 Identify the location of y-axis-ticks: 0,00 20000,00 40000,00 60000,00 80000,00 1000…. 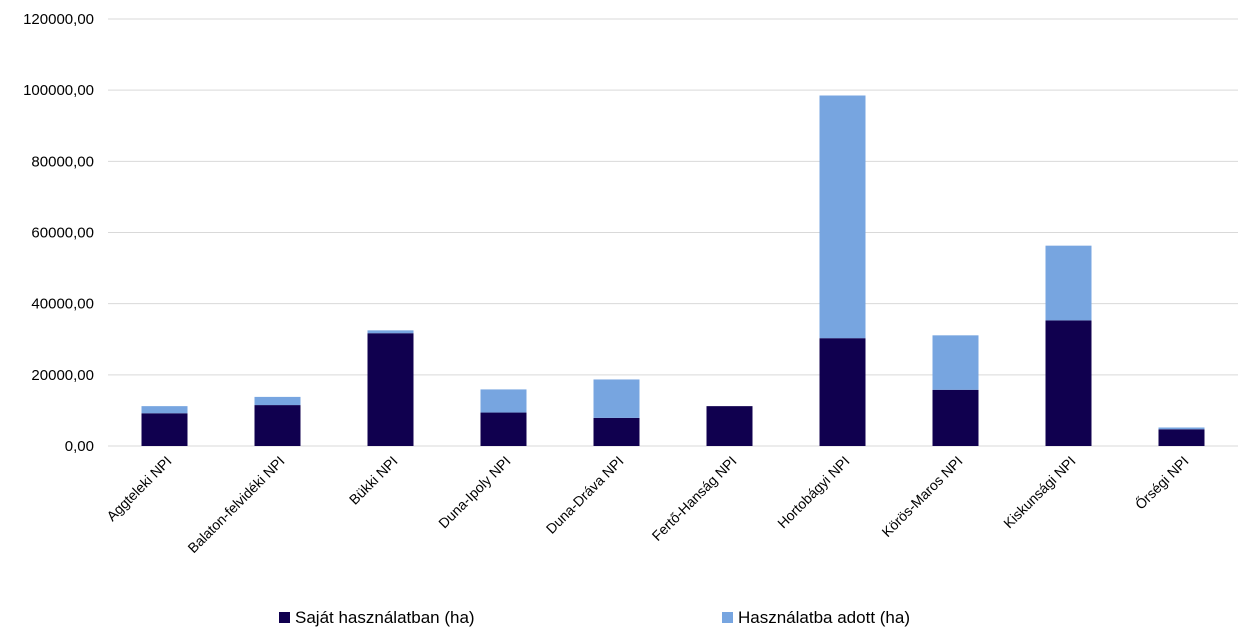
(58, 233).